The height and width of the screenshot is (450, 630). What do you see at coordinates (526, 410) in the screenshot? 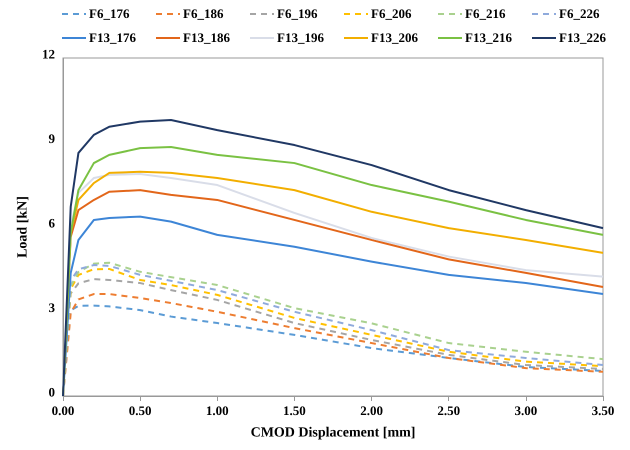
I see `x-tick-label: 3.00` at bounding box center [526, 410].